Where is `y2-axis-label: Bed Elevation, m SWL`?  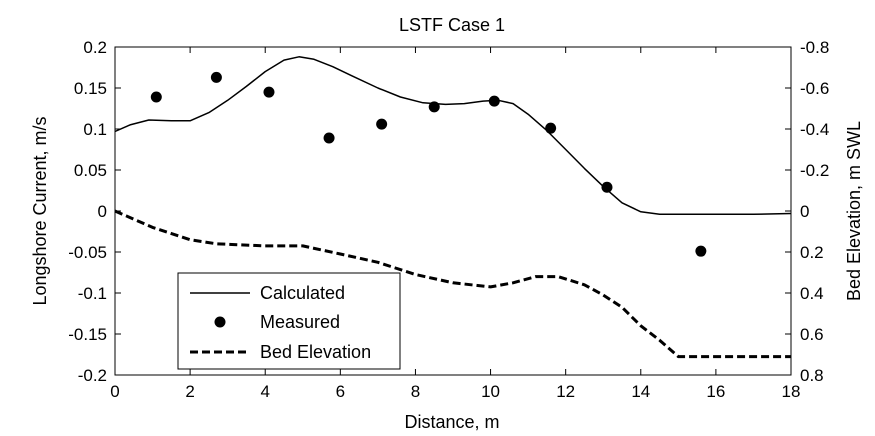 y2-axis-label: Bed Elevation, m SWL is located at coordinates (854, 211).